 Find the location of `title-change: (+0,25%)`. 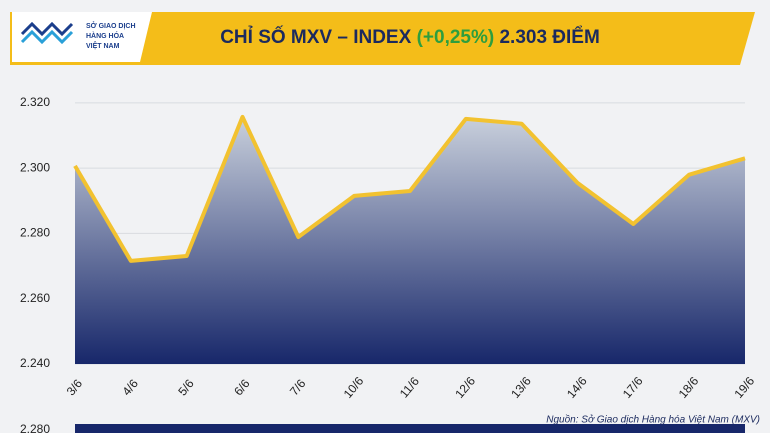

title-change: (+0,25%) is located at coordinates (456, 37).